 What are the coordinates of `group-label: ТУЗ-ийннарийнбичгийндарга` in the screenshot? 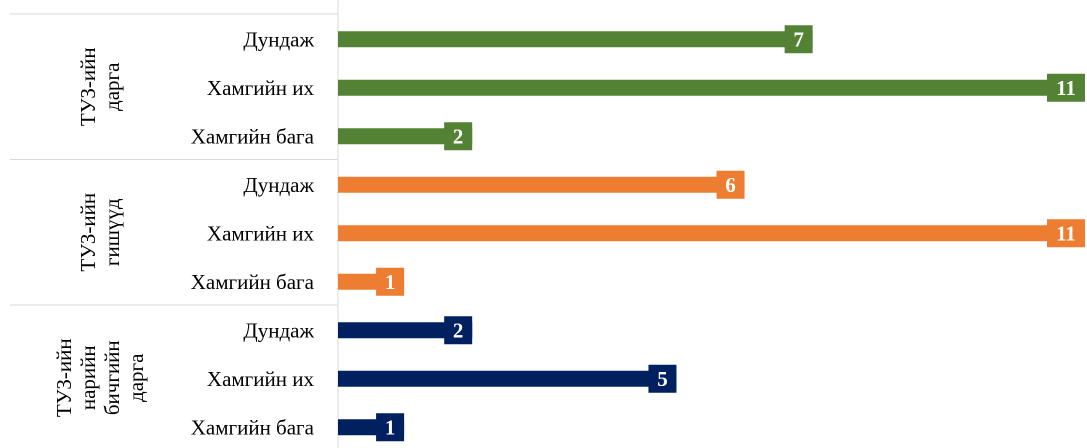 It's located at (100, 377).